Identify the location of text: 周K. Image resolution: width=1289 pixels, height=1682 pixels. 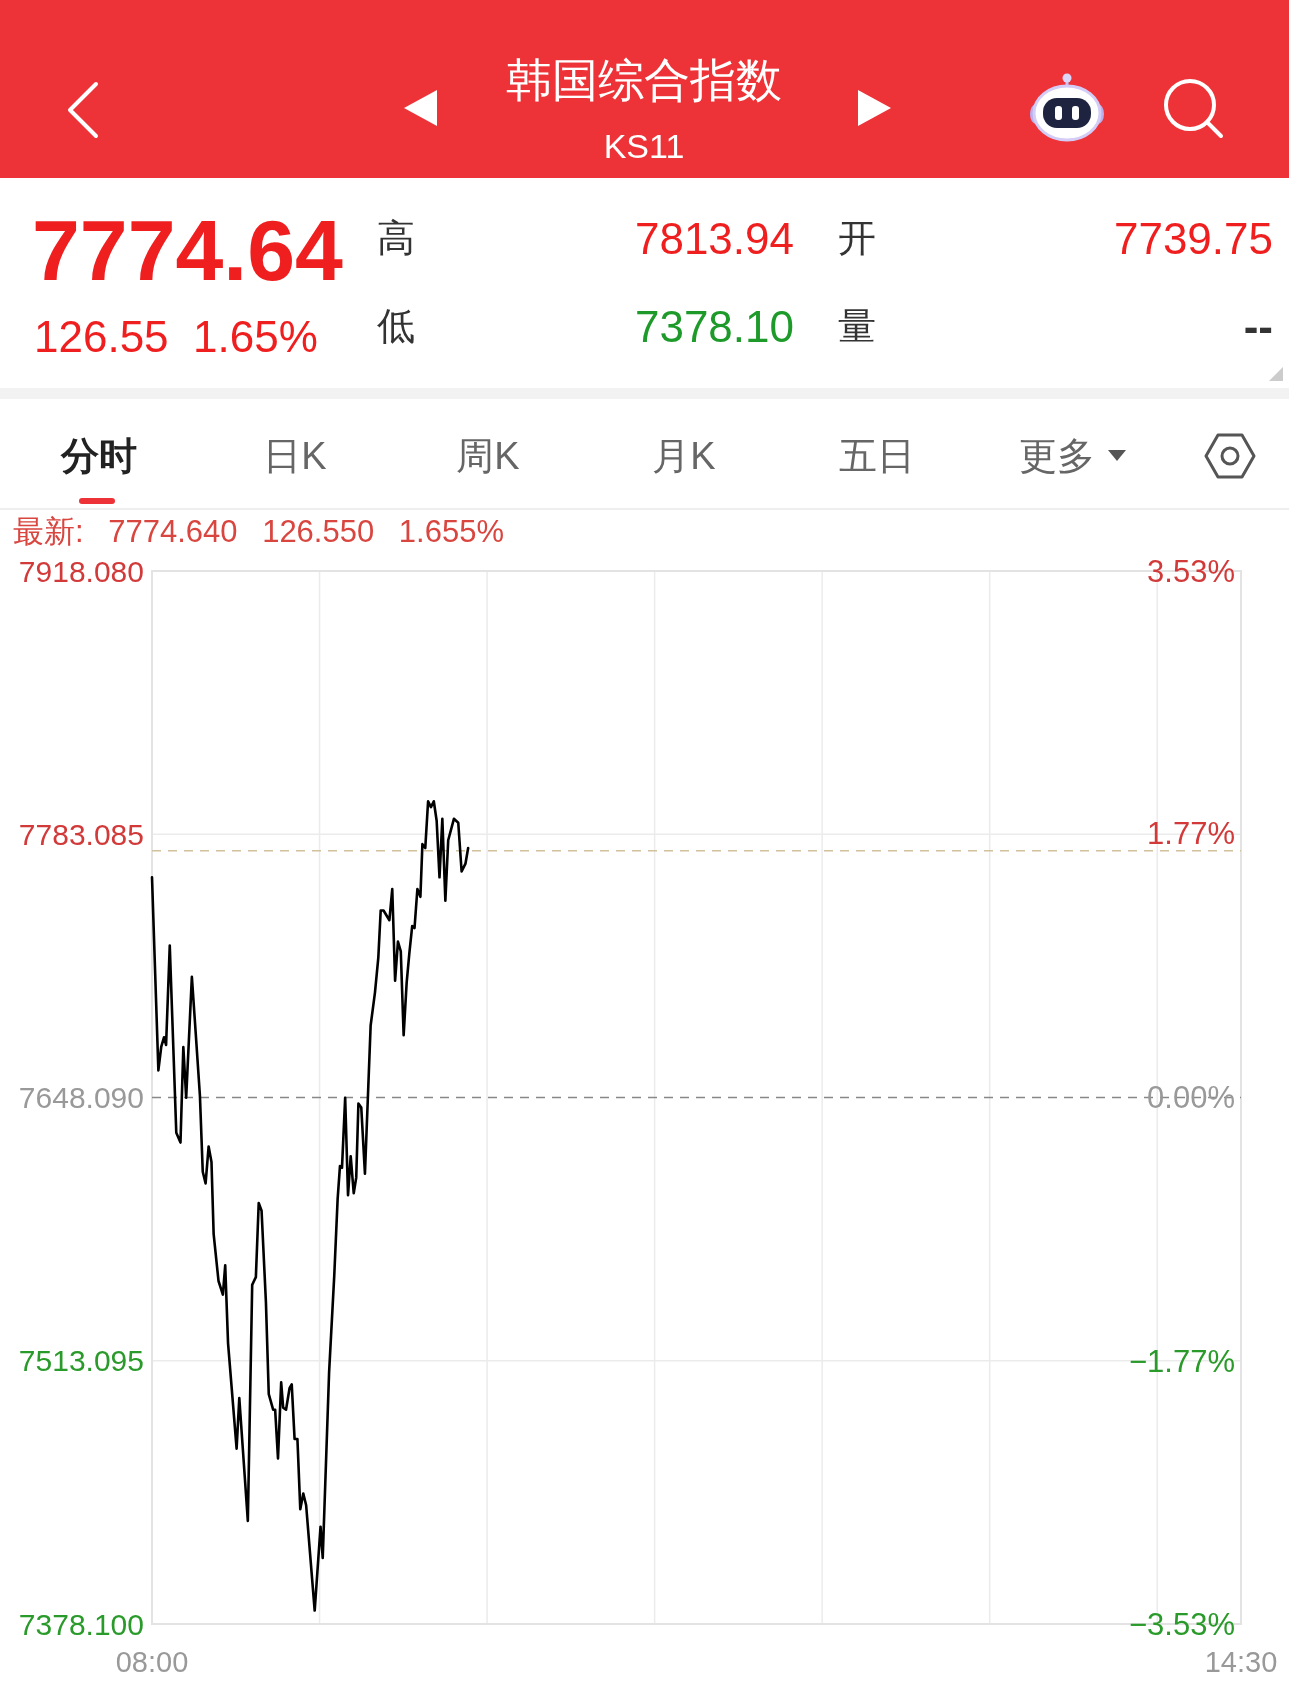
(488, 456).